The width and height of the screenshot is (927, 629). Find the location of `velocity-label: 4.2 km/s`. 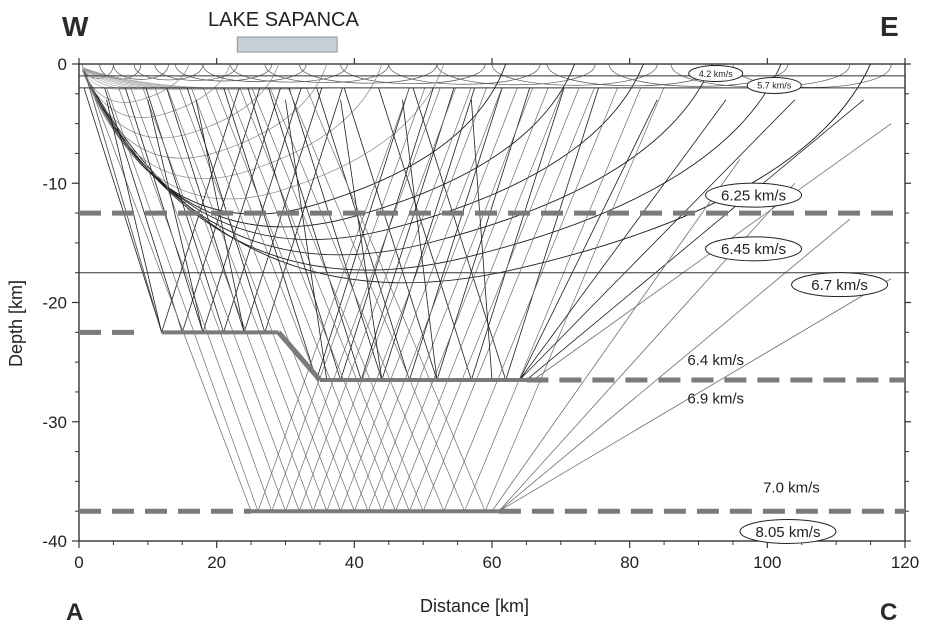

velocity-label: 4.2 km/s is located at coordinates (716, 74).